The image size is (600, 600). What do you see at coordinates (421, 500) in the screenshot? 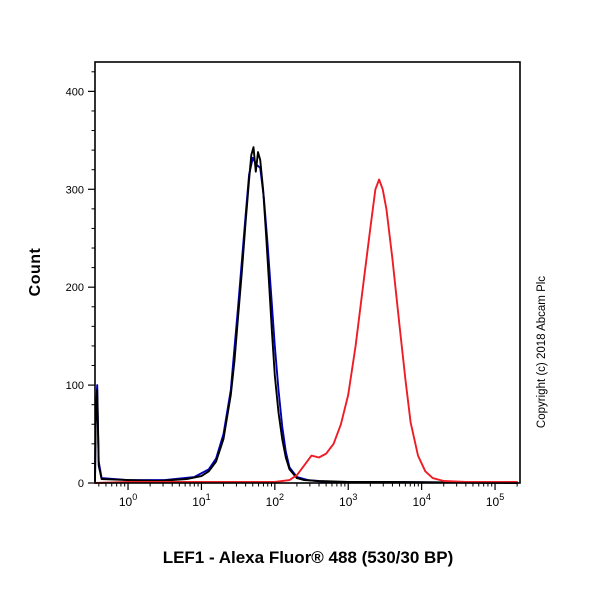
I see `x-tick-label: 10⁴` at bounding box center [421, 500].